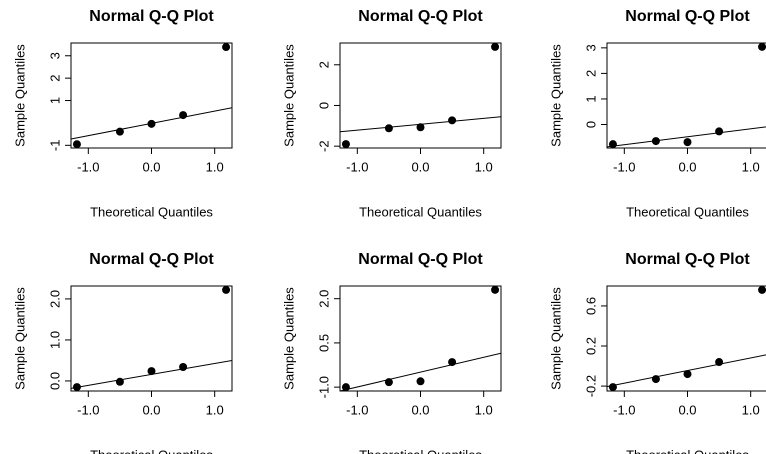 This screenshot has height=454, width=766. I want to click on y-tick-label: -0.2, so click(590, 386).